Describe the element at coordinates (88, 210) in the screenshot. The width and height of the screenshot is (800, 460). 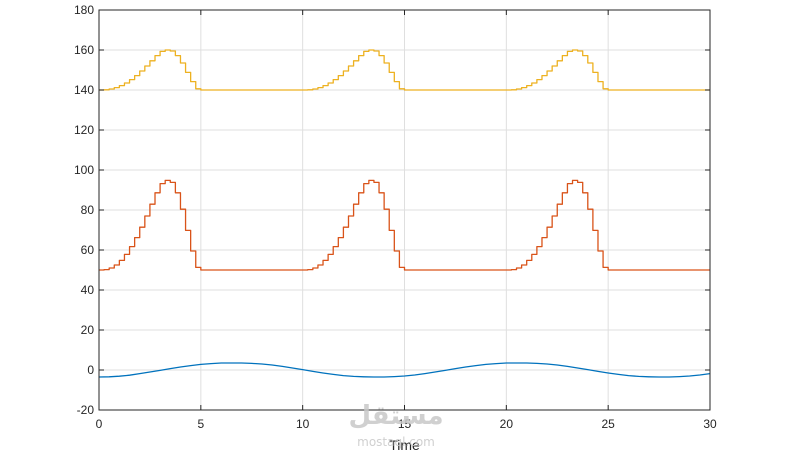
I see `y-tick-label: 80` at that location.